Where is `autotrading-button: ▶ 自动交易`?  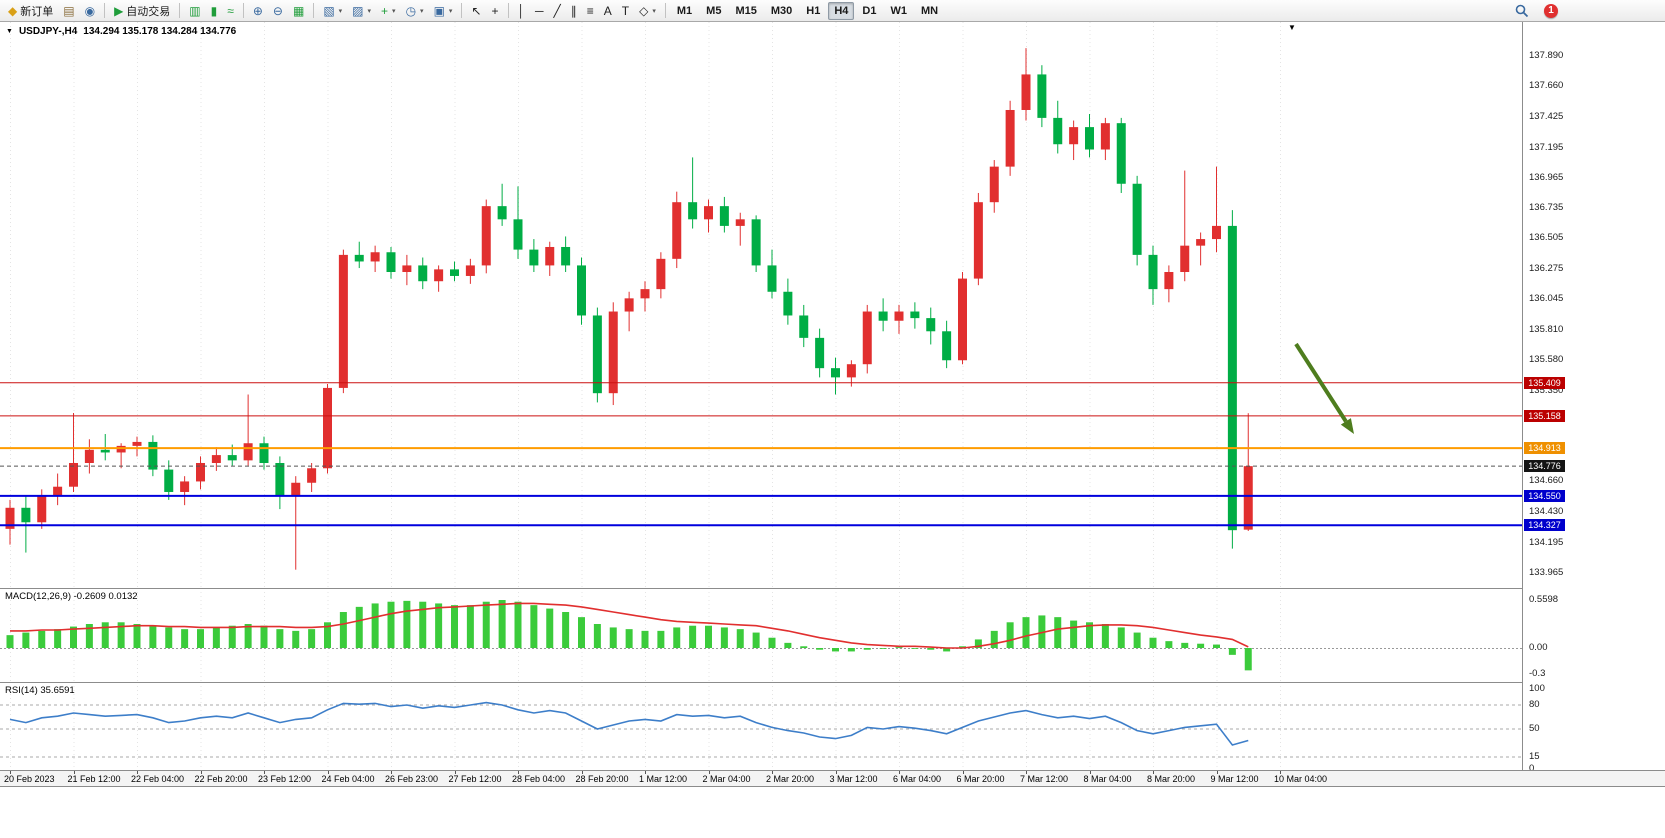 autotrading-button: ▶ 自动交易 is located at coordinates (142, 11).